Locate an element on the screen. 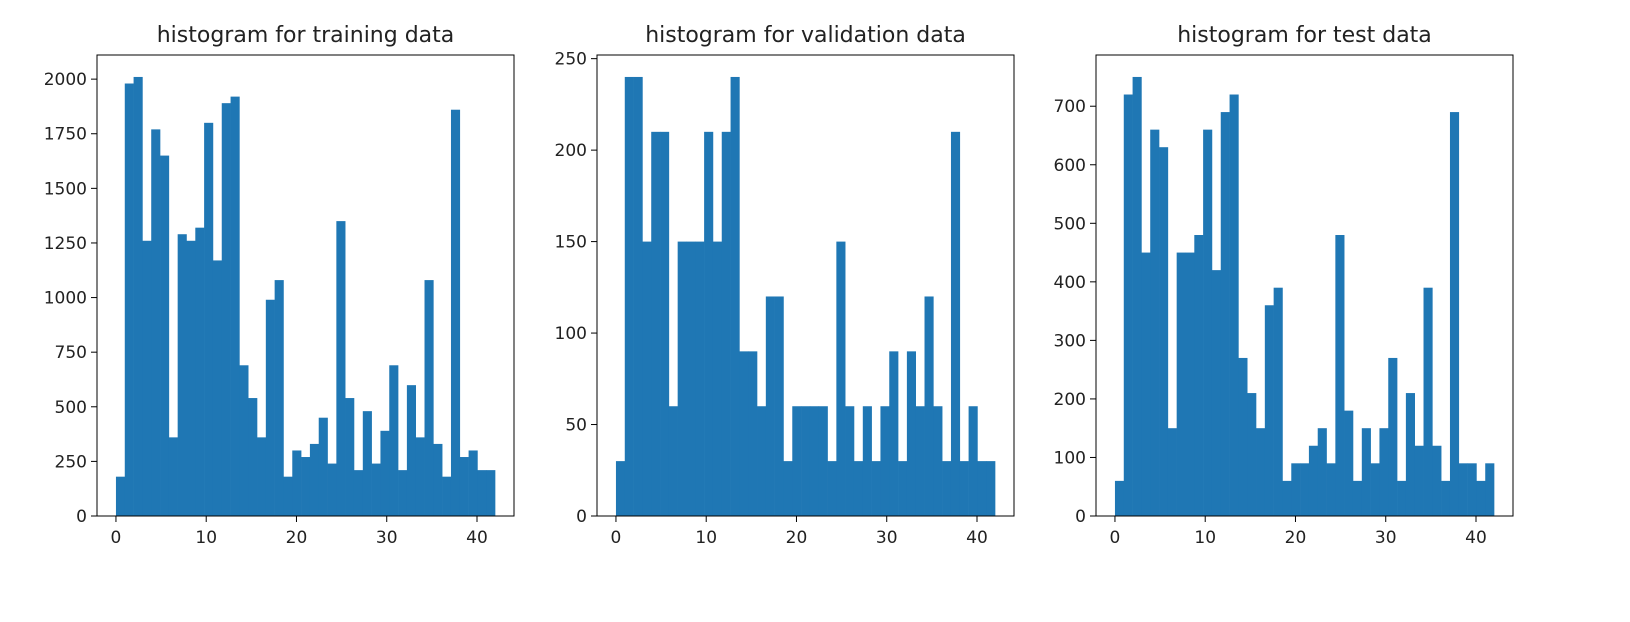 The width and height of the screenshot is (1630, 622). chart-title: histogram for test data is located at coordinates (1304, 35).